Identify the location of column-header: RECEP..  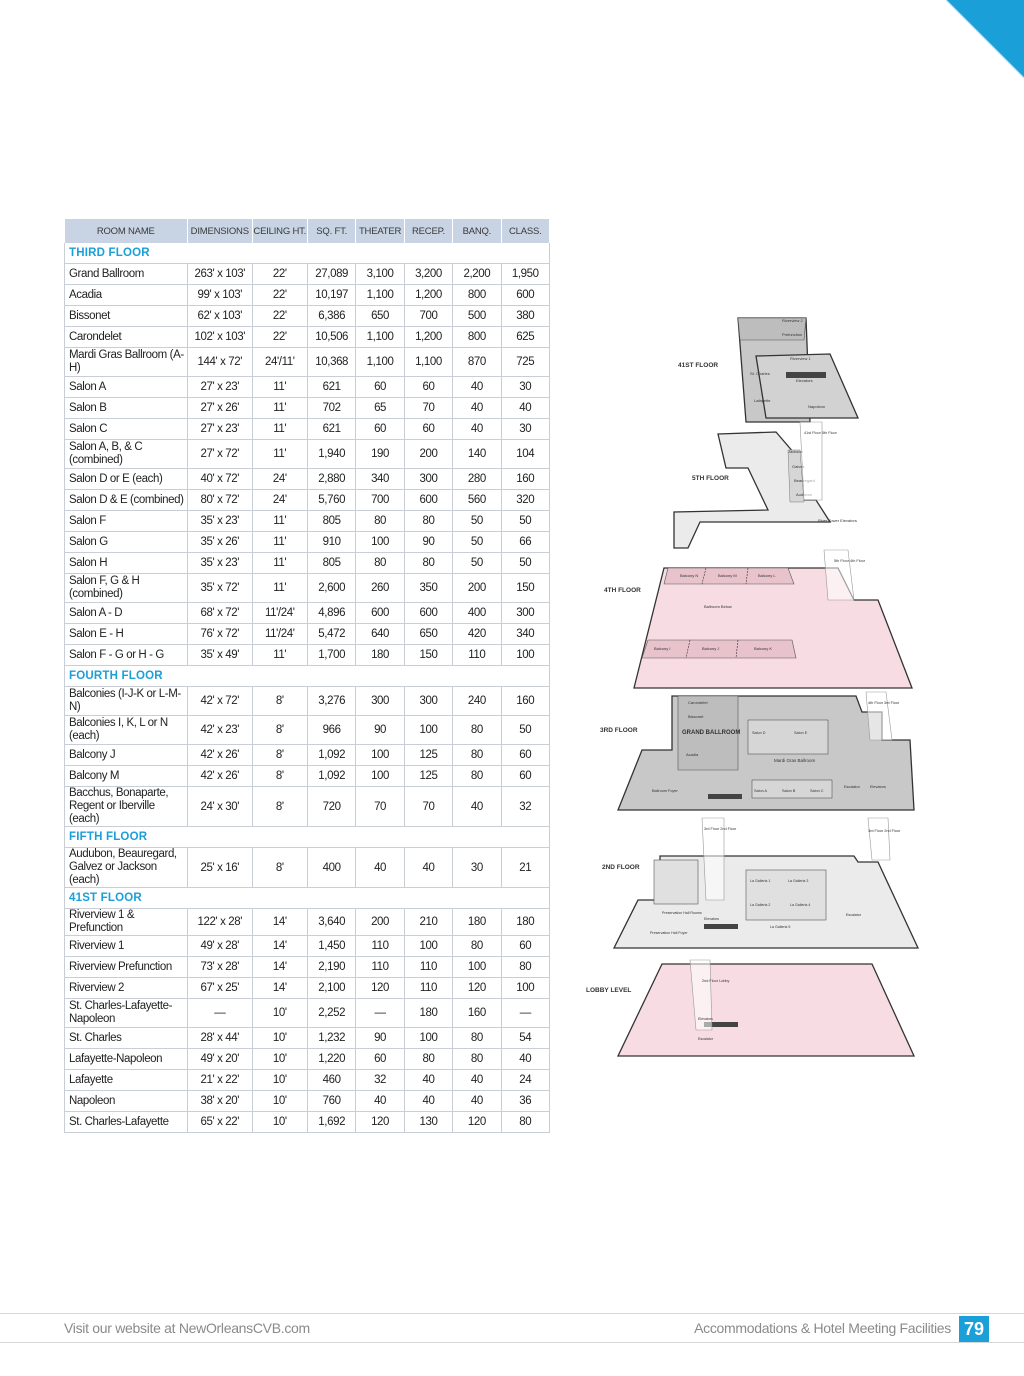
(429, 231).